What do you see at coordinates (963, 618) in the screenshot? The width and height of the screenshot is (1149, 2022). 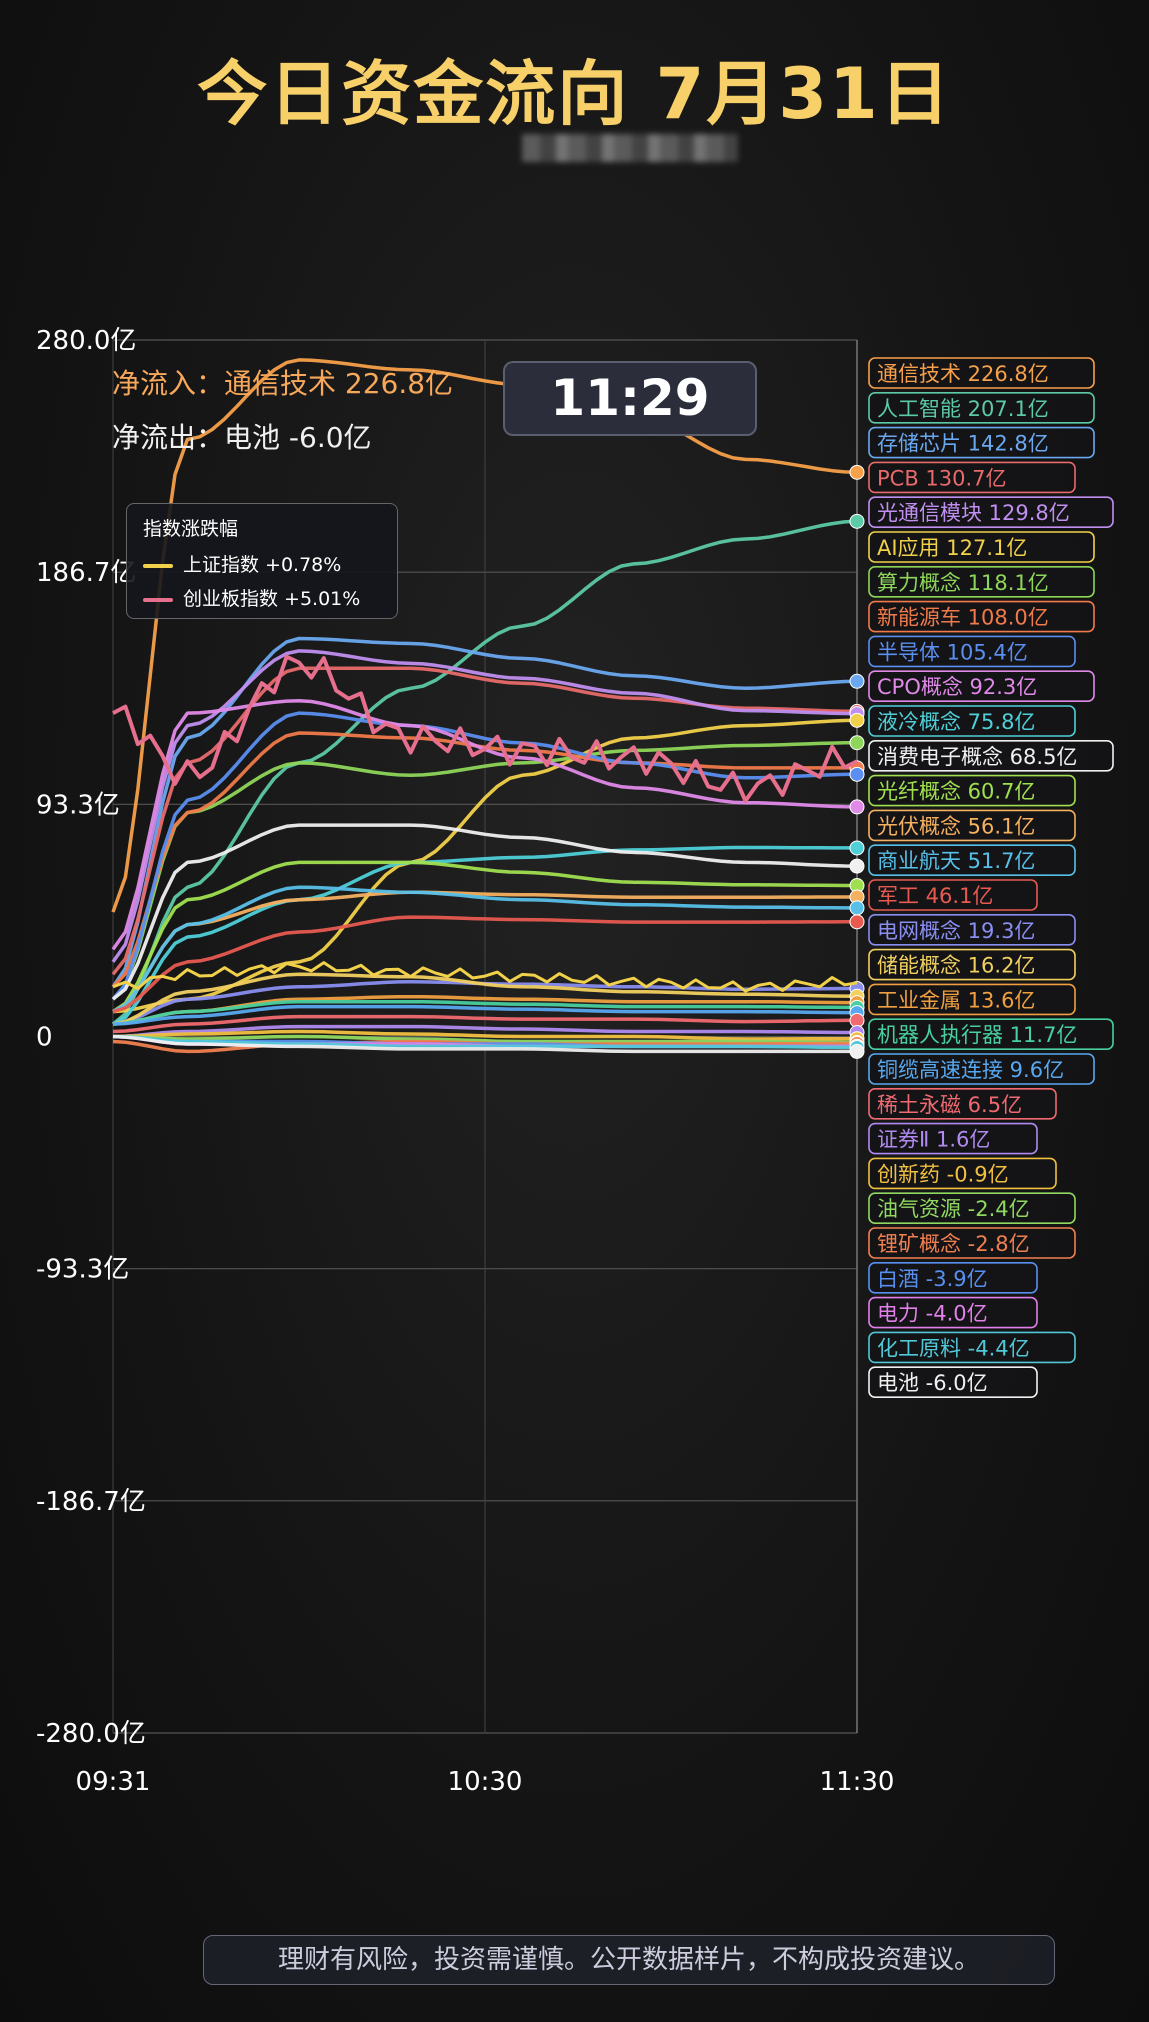 I see `end-label-7: 新能源车 108.0亿` at bounding box center [963, 618].